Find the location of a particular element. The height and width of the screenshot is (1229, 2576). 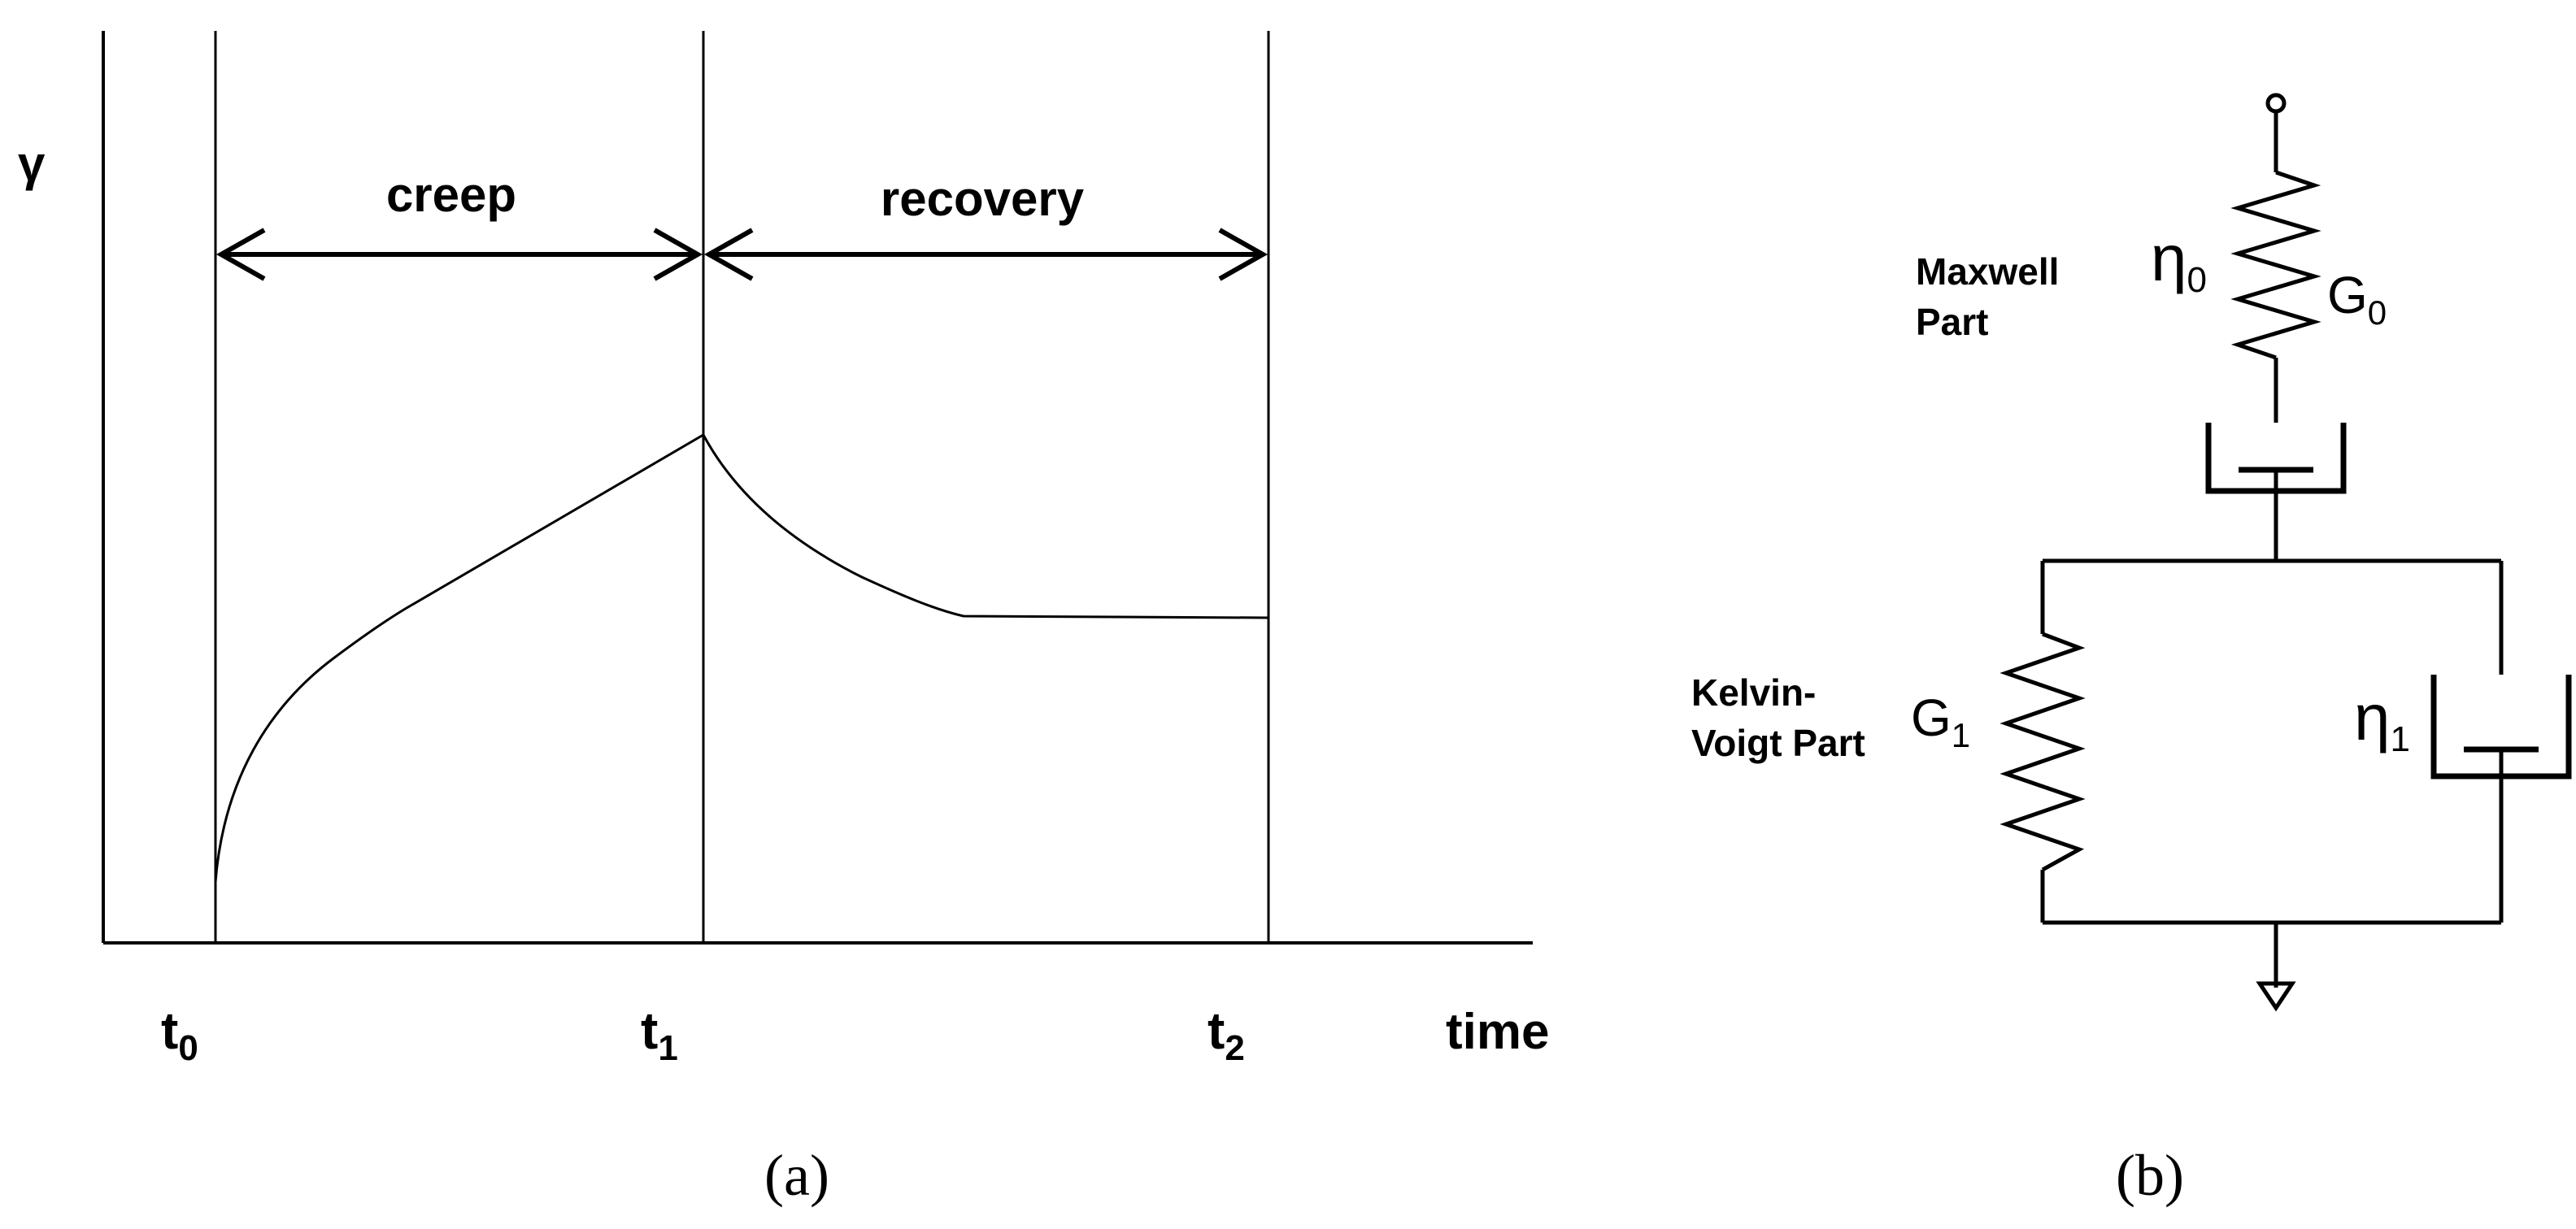

y-axis-label: γ is located at coordinates (32, 164).